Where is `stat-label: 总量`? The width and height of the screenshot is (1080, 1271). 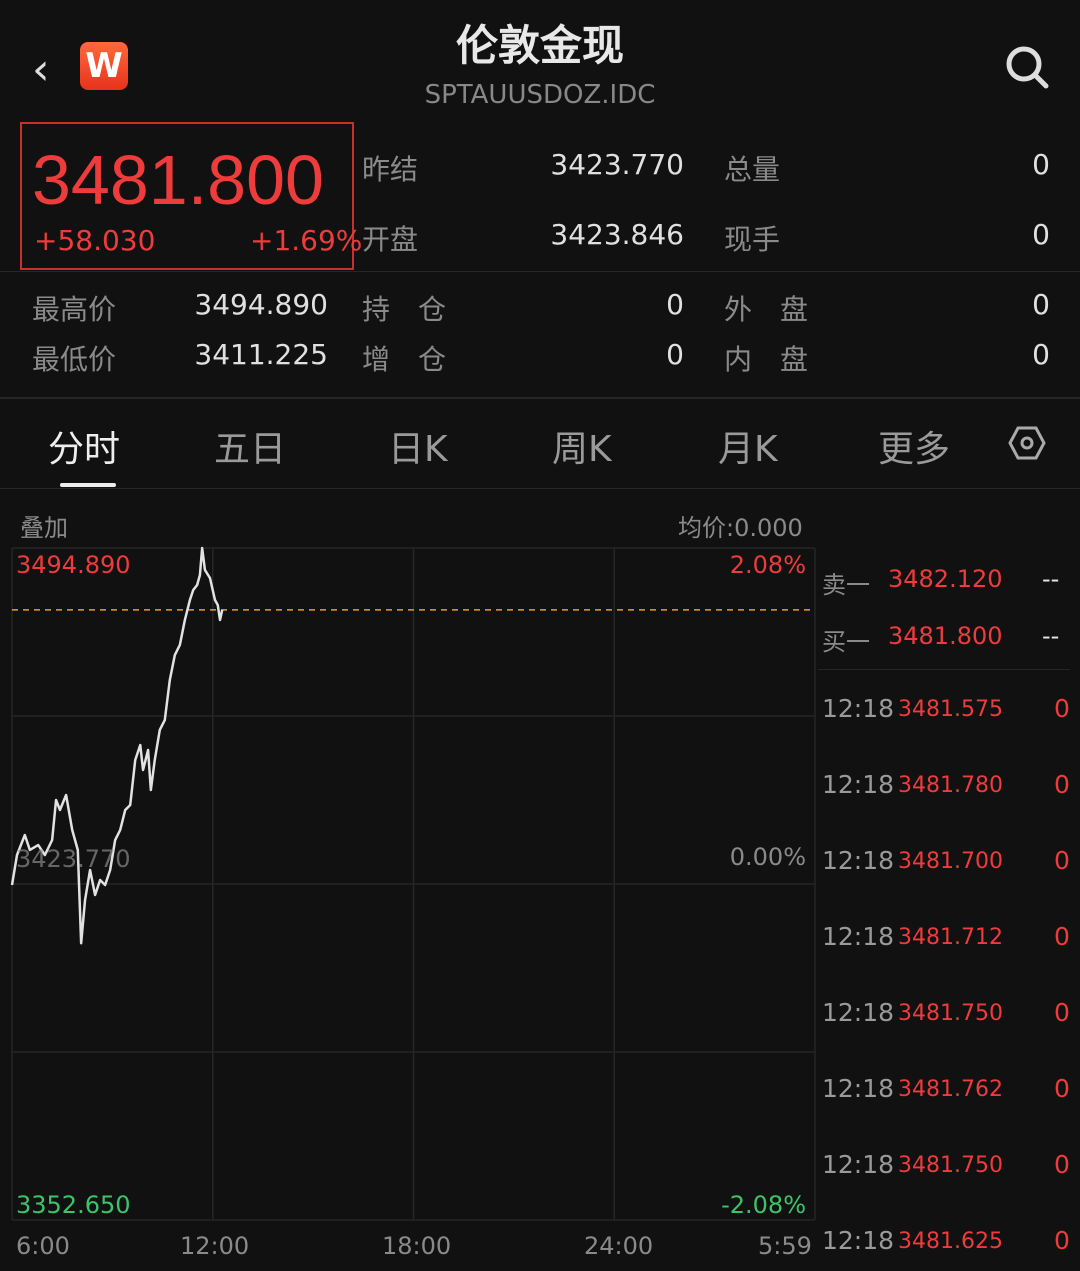
stat-label: 总量 is located at coordinates (752, 169).